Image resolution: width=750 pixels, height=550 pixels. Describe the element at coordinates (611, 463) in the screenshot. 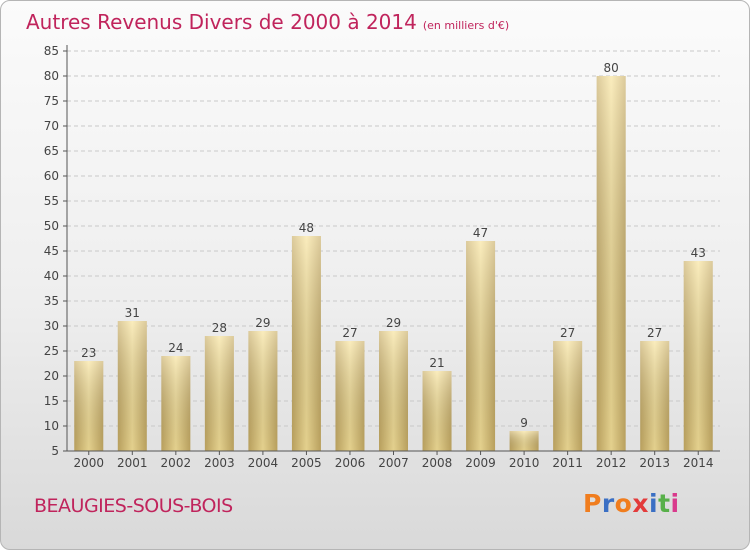

I see `x-tick-label: 2012` at that location.